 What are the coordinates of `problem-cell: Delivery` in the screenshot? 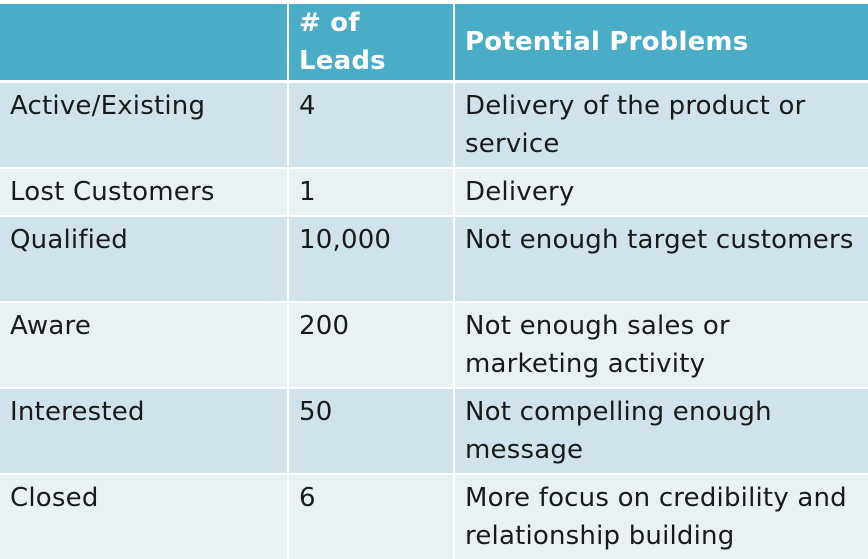 It's located at (660, 191).